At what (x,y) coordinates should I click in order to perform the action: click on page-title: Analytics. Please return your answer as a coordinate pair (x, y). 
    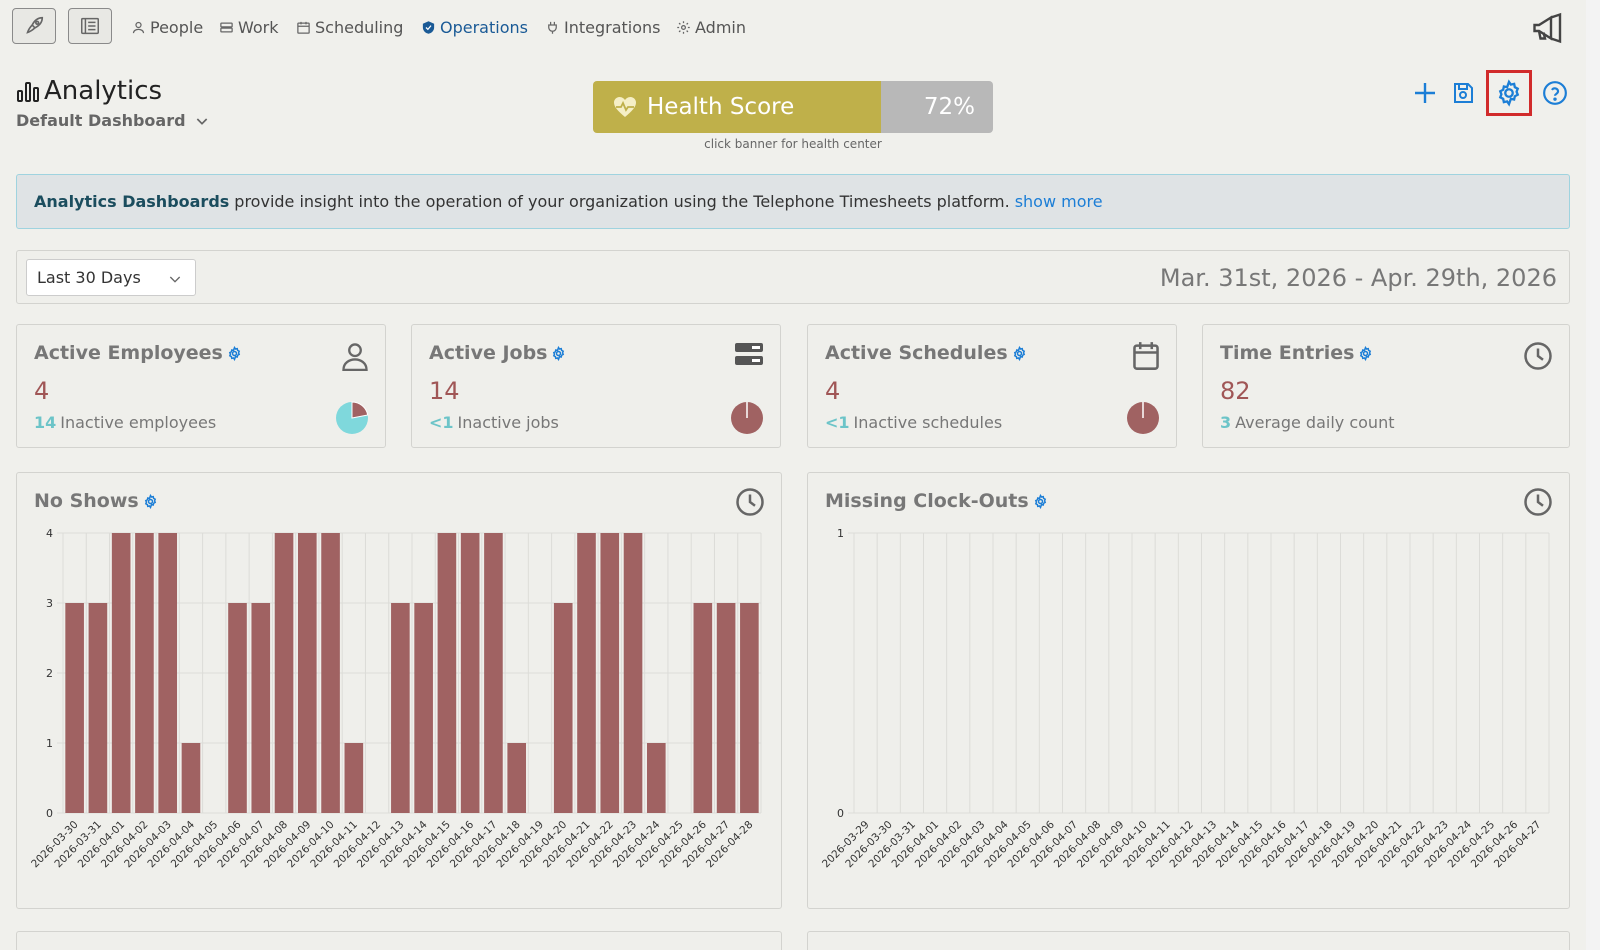
    Looking at the image, I should click on (89, 91).